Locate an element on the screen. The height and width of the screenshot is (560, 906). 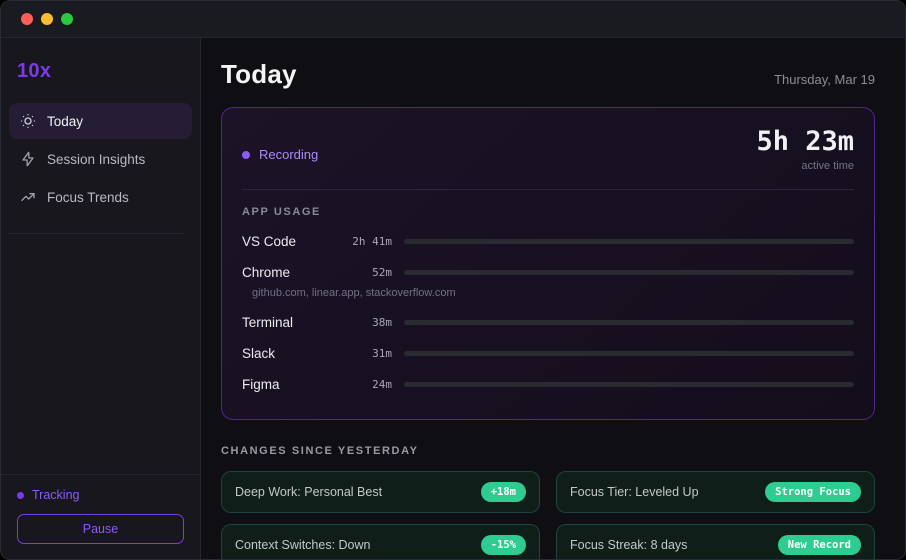
sidebar-item-focus-trends: Focus Trends is located at coordinates (100, 197).